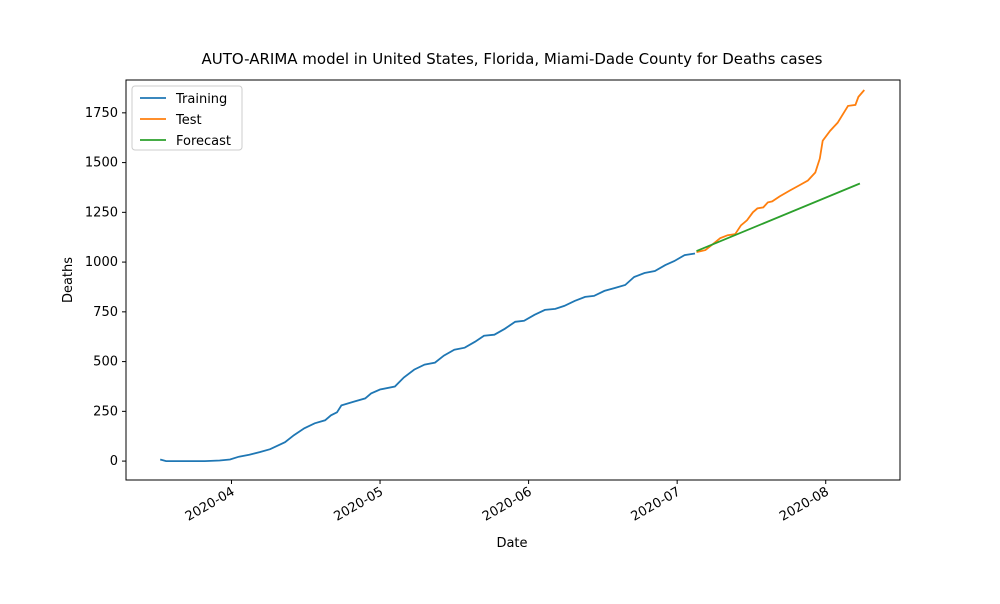 The image size is (1000, 604). I want to click on legend-label: Training, so click(201, 99).